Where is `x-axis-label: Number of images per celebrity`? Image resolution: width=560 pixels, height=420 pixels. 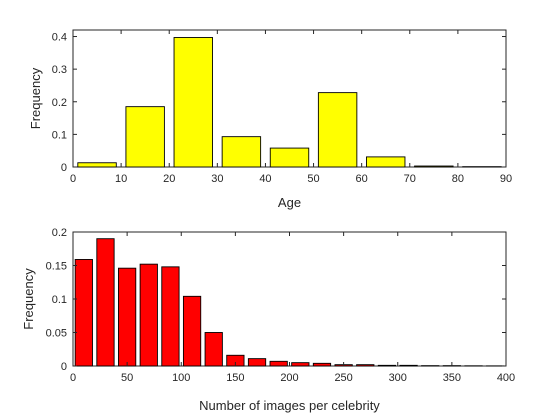 x-axis-label: Number of images per celebrity is located at coordinates (289, 405).